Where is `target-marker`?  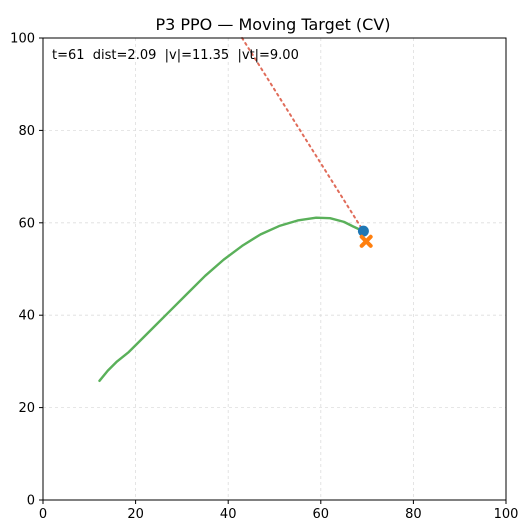 target-marker is located at coordinates (366, 241).